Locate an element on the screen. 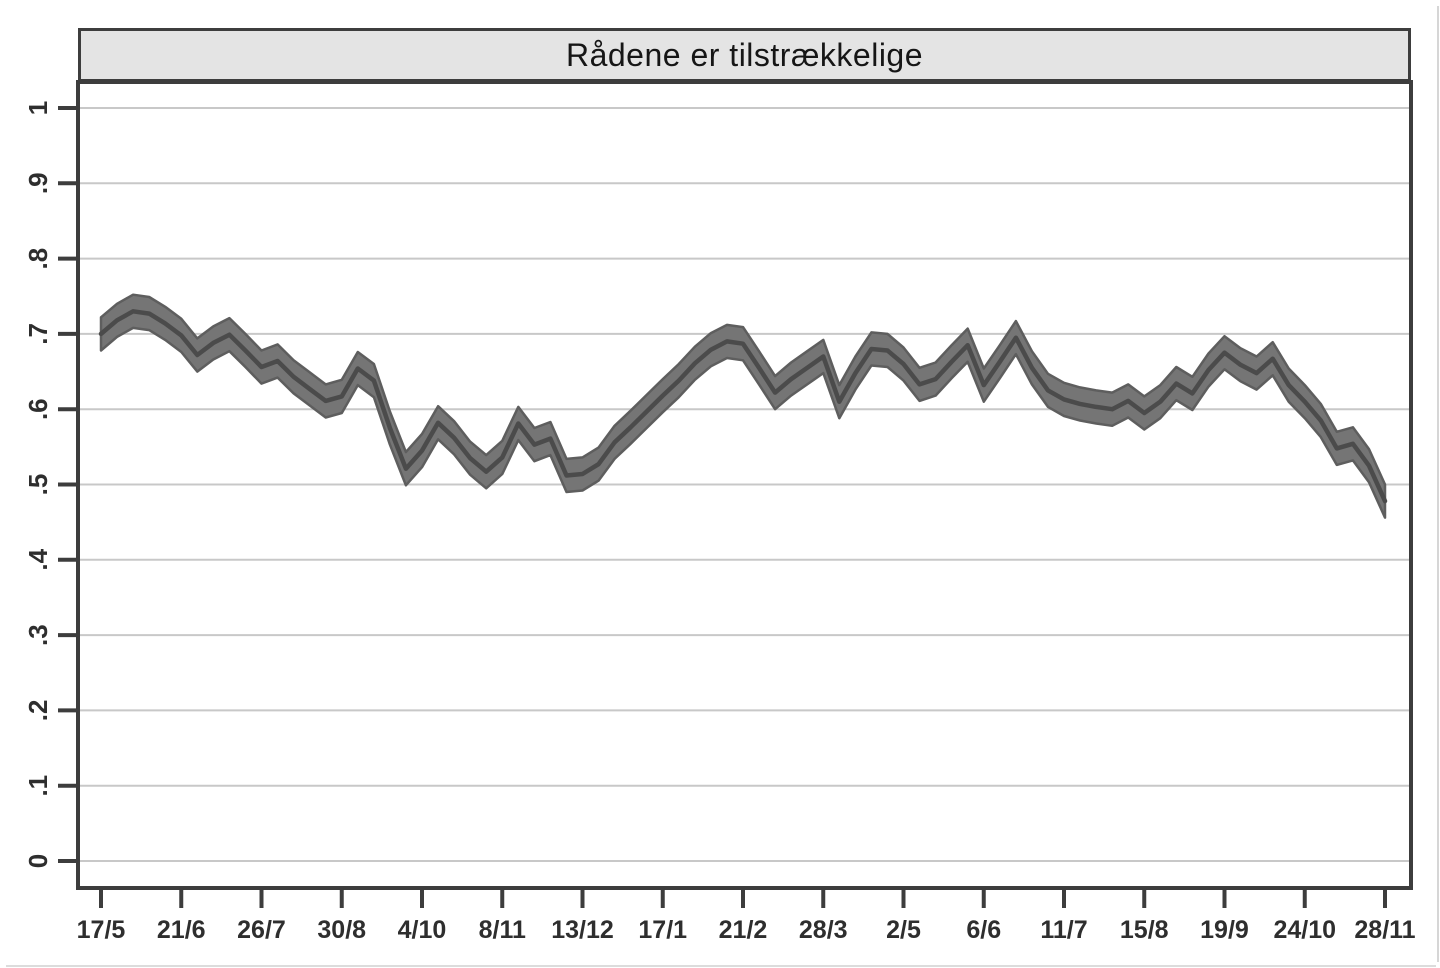  y-axis-tick-label: .7 is located at coordinates (38, 334).